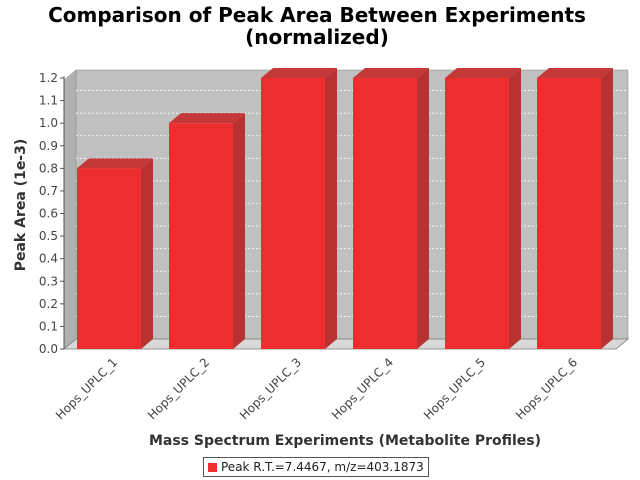 Image resolution: width=640 pixels, height=480 pixels. I want to click on y-tick-label: 0.6, so click(48, 214).